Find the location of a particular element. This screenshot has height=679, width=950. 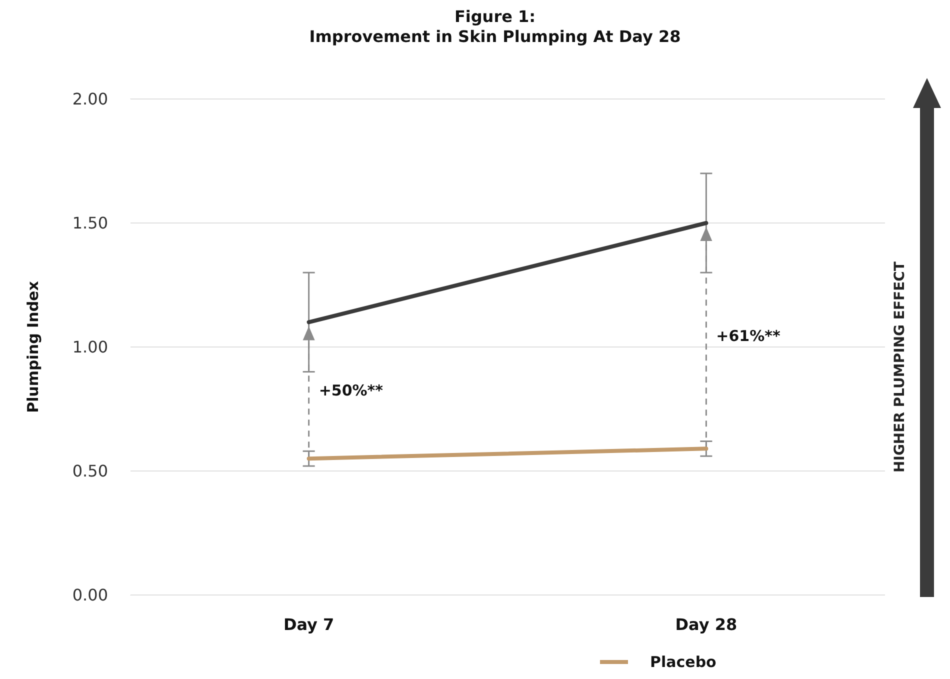

y-tick-label: 0.50 is located at coordinates (90, 471).